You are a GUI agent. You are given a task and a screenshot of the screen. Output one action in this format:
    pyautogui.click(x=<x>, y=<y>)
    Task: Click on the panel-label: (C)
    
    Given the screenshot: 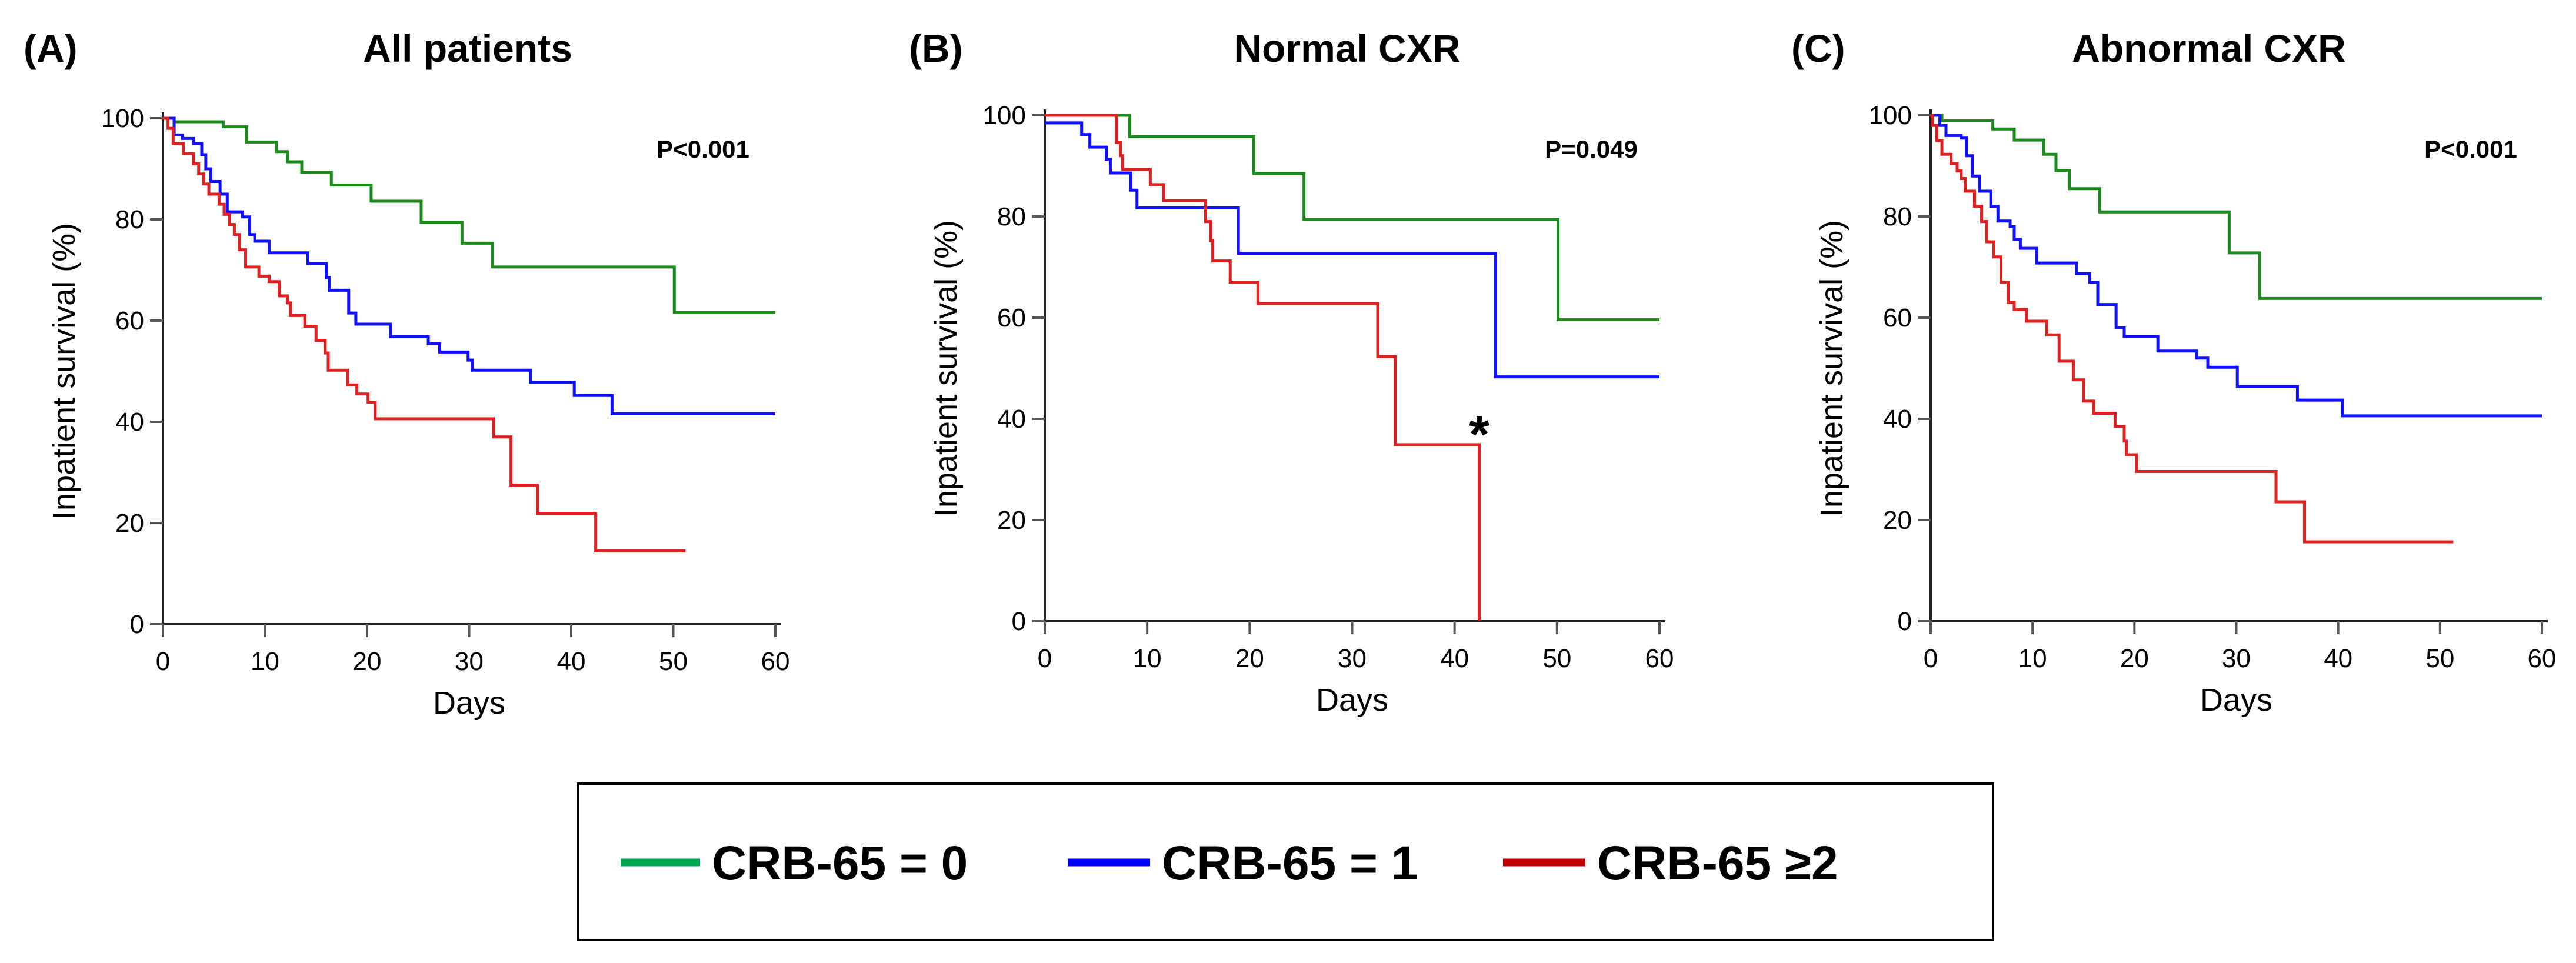 What is the action you would take?
    pyautogui.click(x=1818, y=48)
    